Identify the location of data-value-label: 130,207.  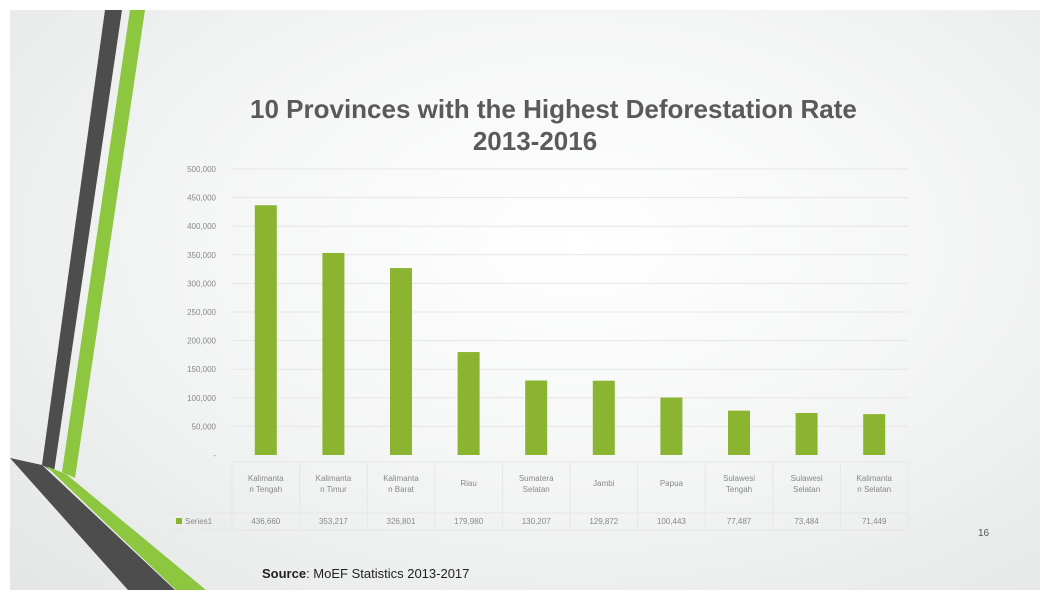
(536, 521).